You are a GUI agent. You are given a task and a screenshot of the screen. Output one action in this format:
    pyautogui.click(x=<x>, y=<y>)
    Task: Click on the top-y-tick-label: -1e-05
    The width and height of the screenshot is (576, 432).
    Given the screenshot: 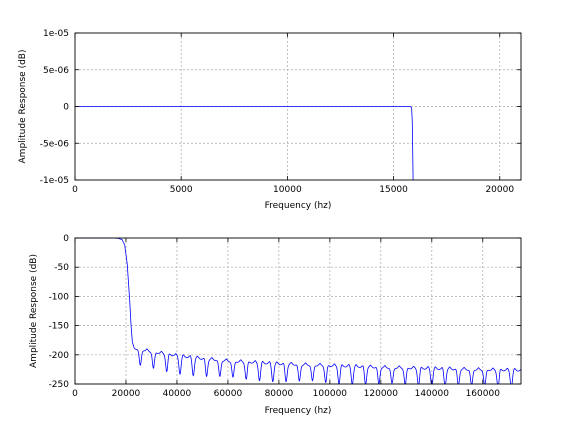 What is the action you would take?
    pyautogui.click(x=54, y=181)
    